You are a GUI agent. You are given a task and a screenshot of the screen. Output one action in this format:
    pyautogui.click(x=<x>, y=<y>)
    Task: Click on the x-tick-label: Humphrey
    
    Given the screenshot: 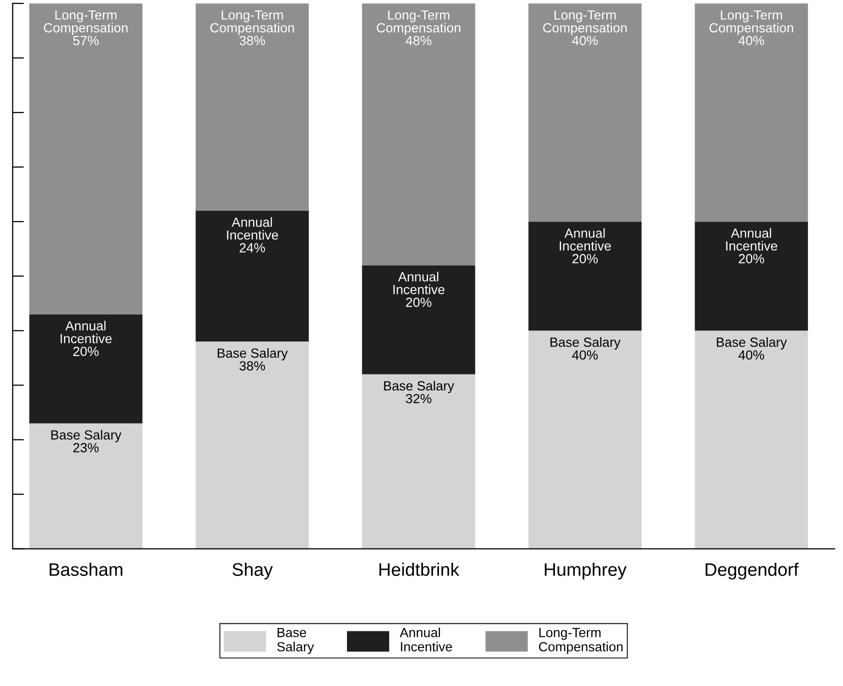 What is the action you would take?
    pyautogui.click(x=585, y=571)
    